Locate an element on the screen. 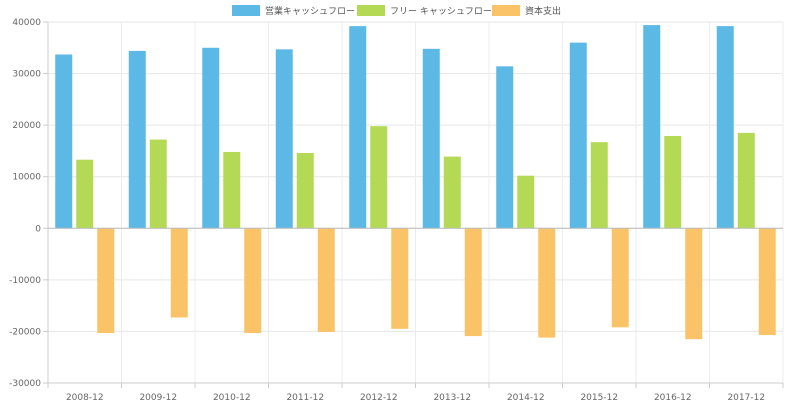  y-tick-label: -20000 is located at coordinates (25, 332).